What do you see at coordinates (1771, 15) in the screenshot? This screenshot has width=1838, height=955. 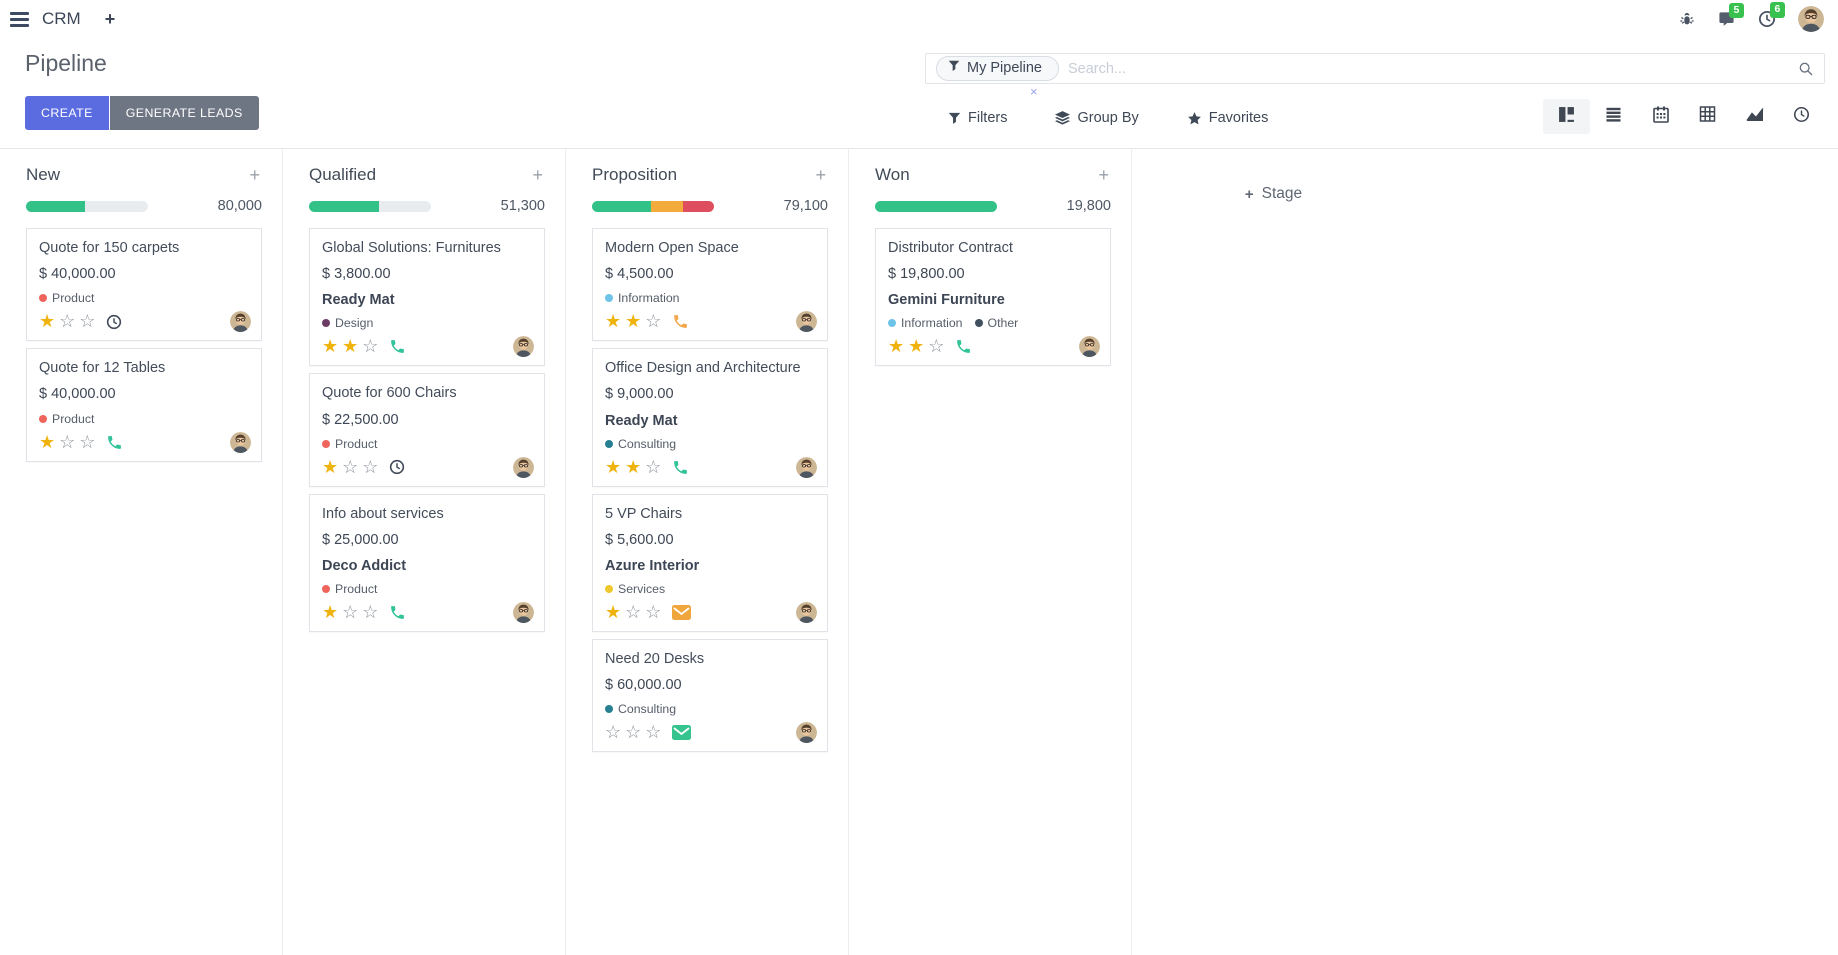 I see `activities-clock-icon: 6` at bounding box center [1771, 15].